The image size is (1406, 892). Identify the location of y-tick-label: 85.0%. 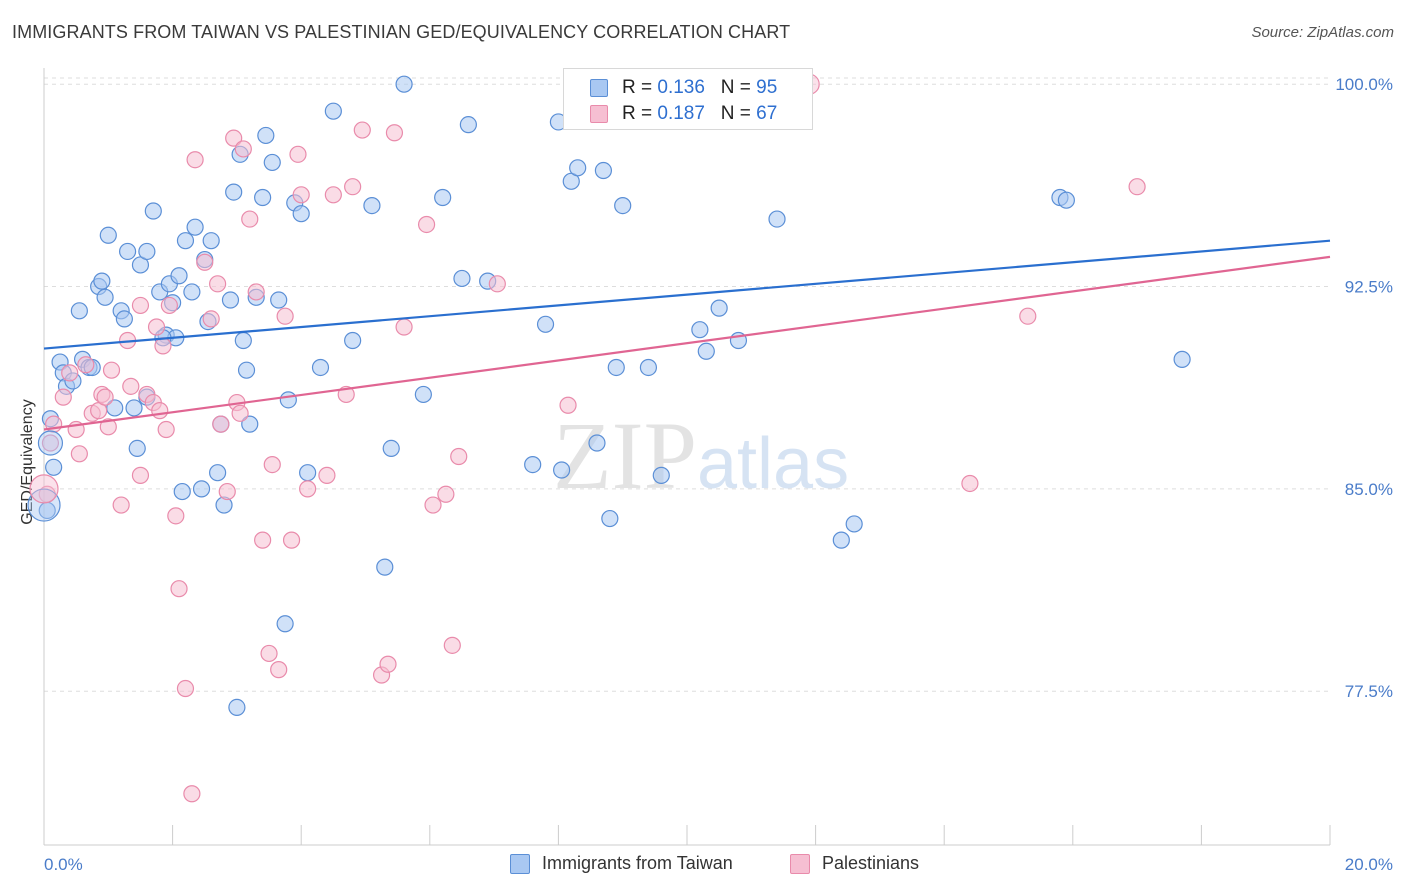
(1369, 489).